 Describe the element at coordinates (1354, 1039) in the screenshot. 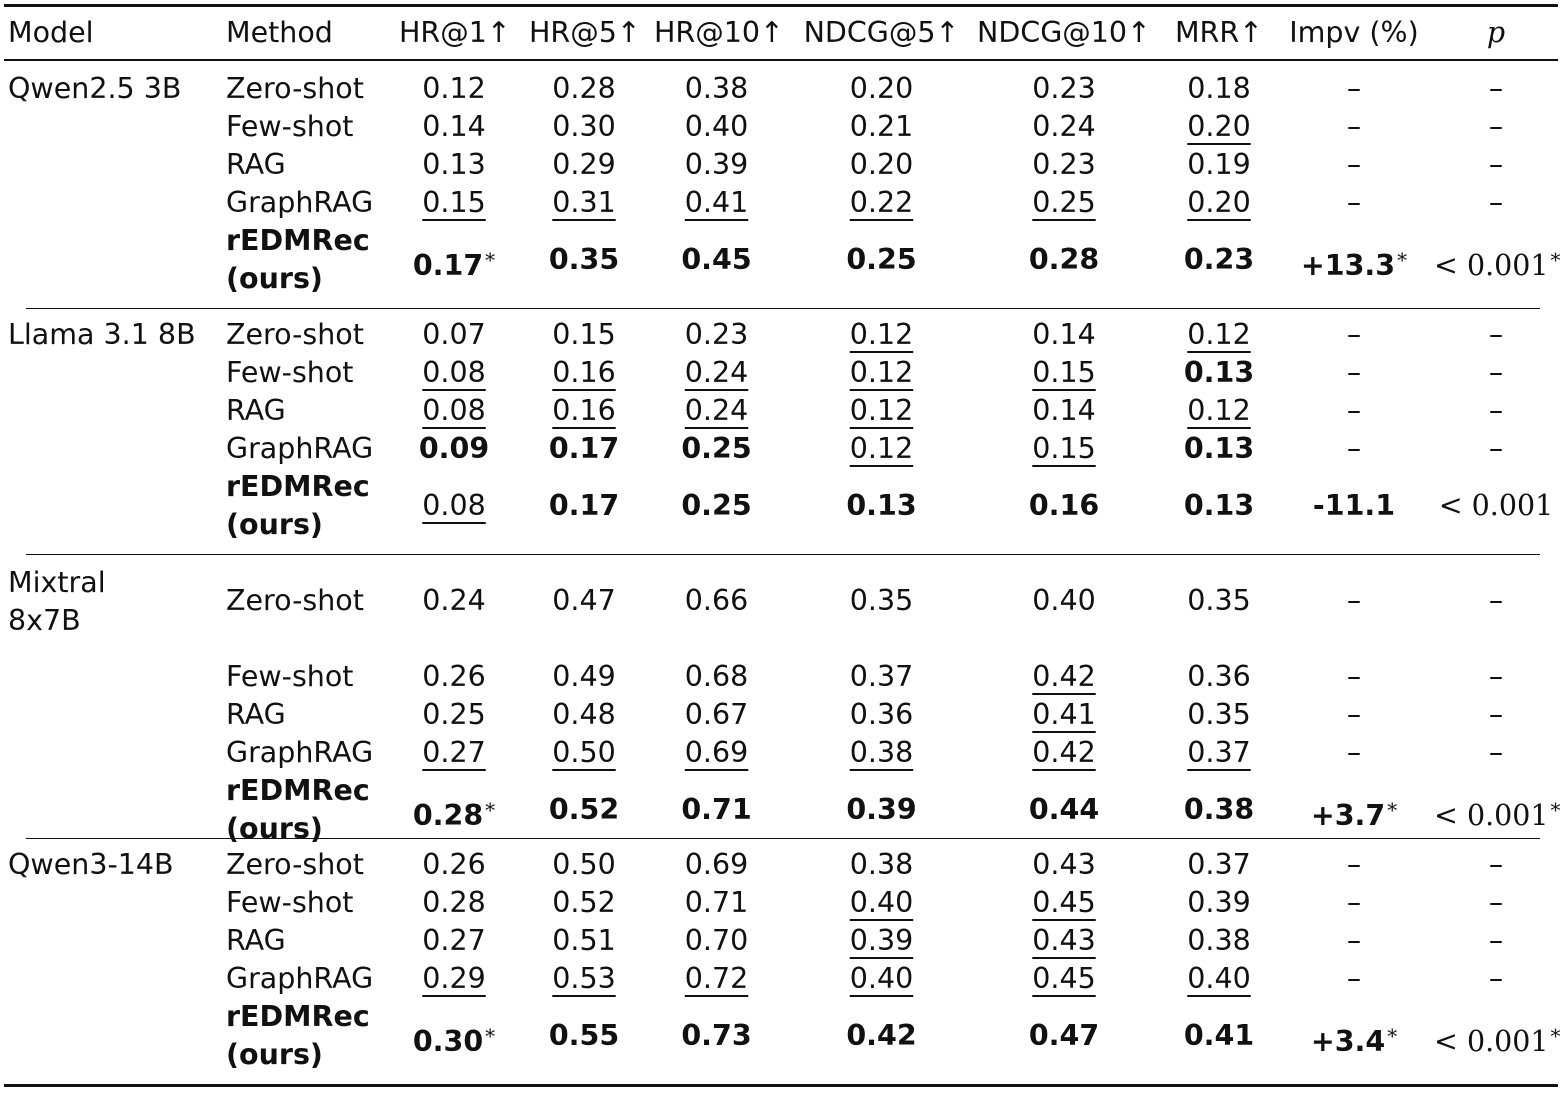

I see `impv-value: +3.4 *` at that location.